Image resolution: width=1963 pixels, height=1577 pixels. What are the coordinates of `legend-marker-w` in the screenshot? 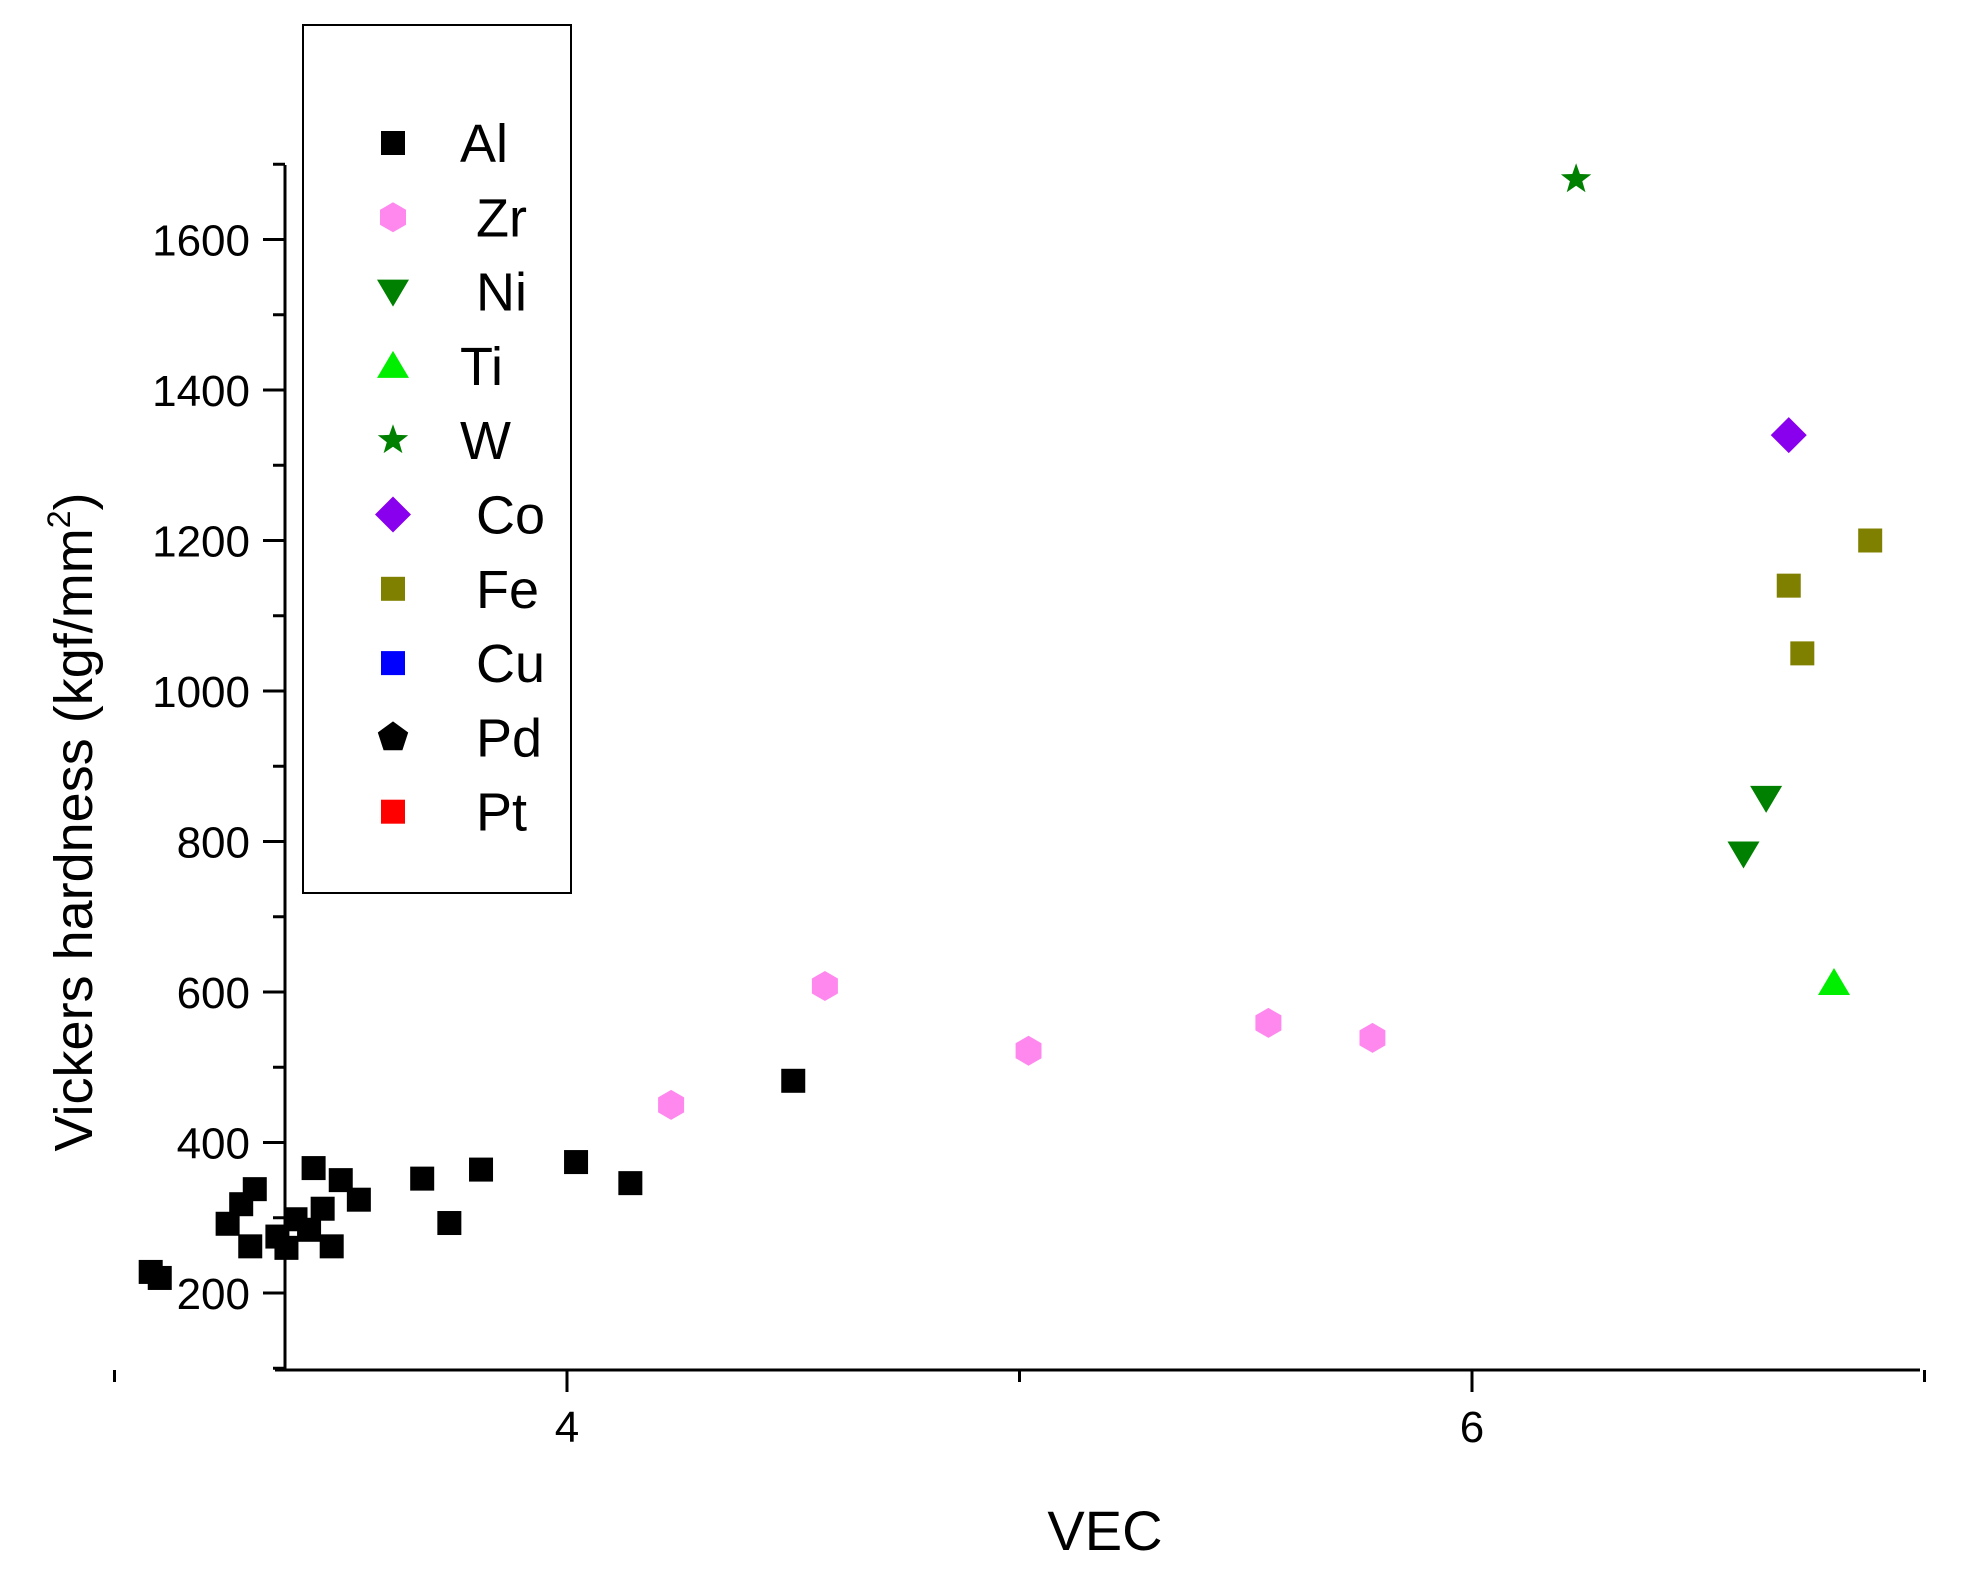 It's located at (393, 439).